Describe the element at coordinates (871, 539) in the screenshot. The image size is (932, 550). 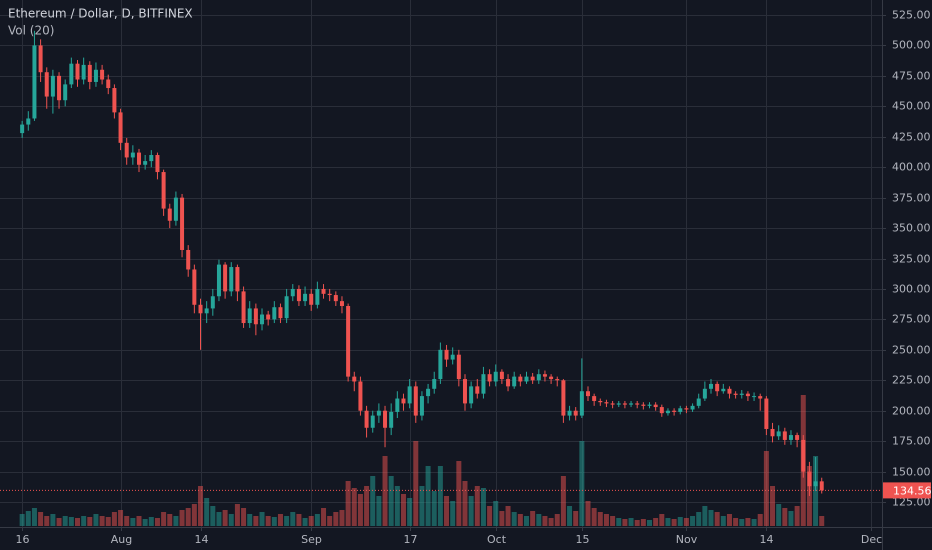
I see `x-tick-label: Dec` at that location.